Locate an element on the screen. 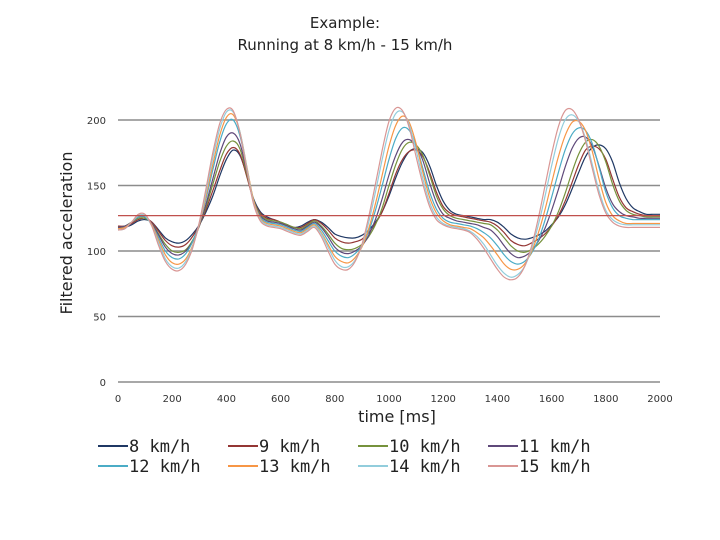 Image resolution: width=720 pixels, height=540 pixels. legend-label: 11 km/h is located at coordinates (555, 447).